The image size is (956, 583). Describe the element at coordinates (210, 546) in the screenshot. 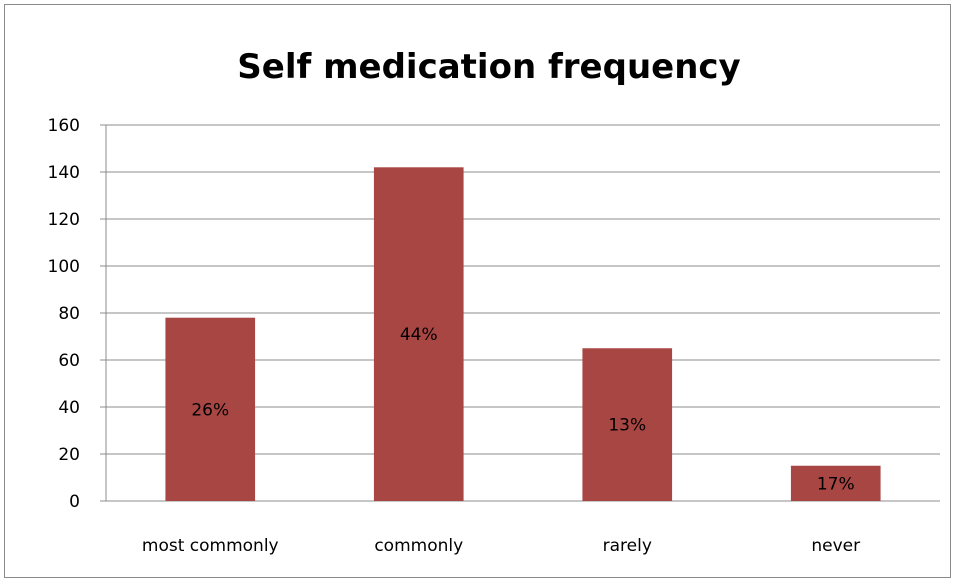

I see `x-category-label: most commonly` at that location.